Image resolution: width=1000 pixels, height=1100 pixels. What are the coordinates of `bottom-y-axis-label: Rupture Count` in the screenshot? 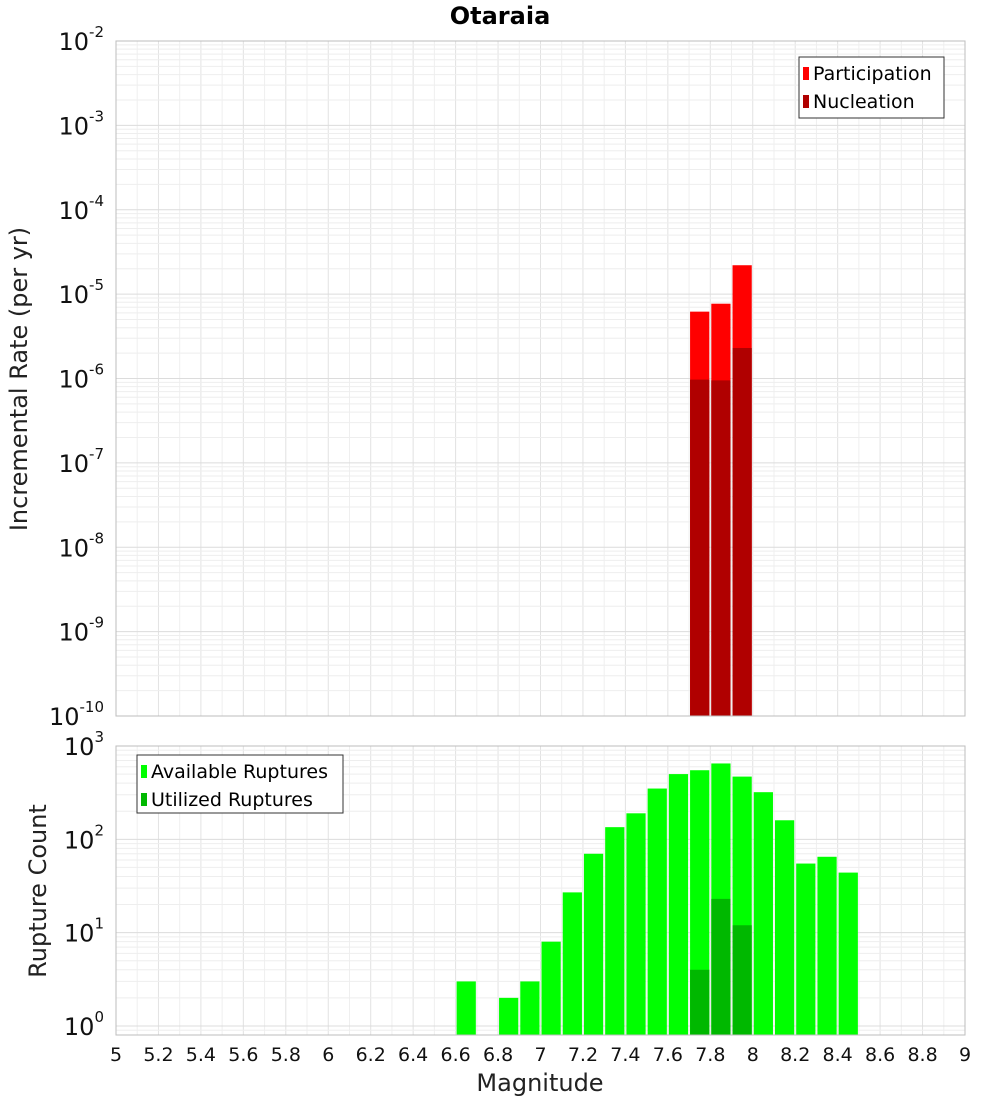 It's located at (38, 891).